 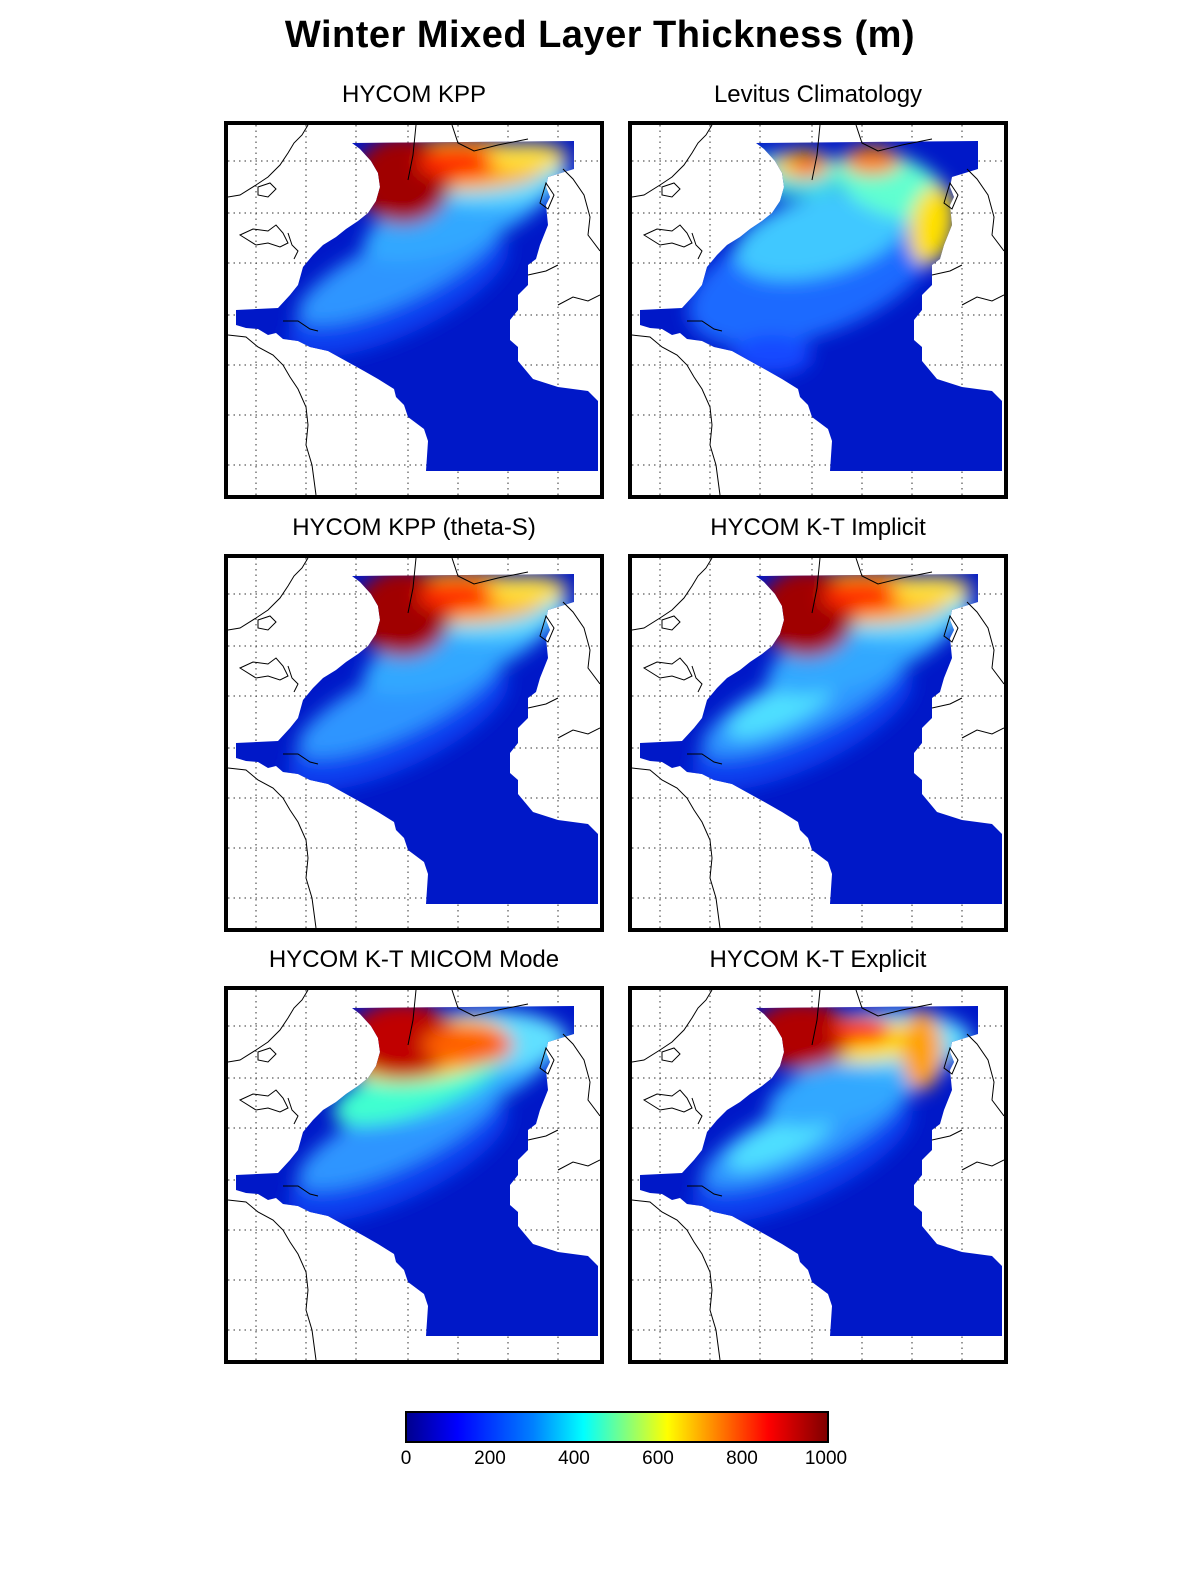 I want to click on panel-title: HYCOM KPP, so click(x=414, y=94).